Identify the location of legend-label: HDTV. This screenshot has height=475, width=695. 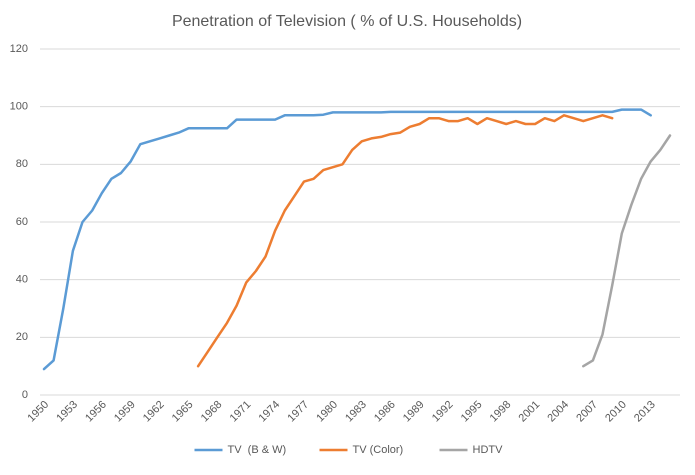
(488, 450).